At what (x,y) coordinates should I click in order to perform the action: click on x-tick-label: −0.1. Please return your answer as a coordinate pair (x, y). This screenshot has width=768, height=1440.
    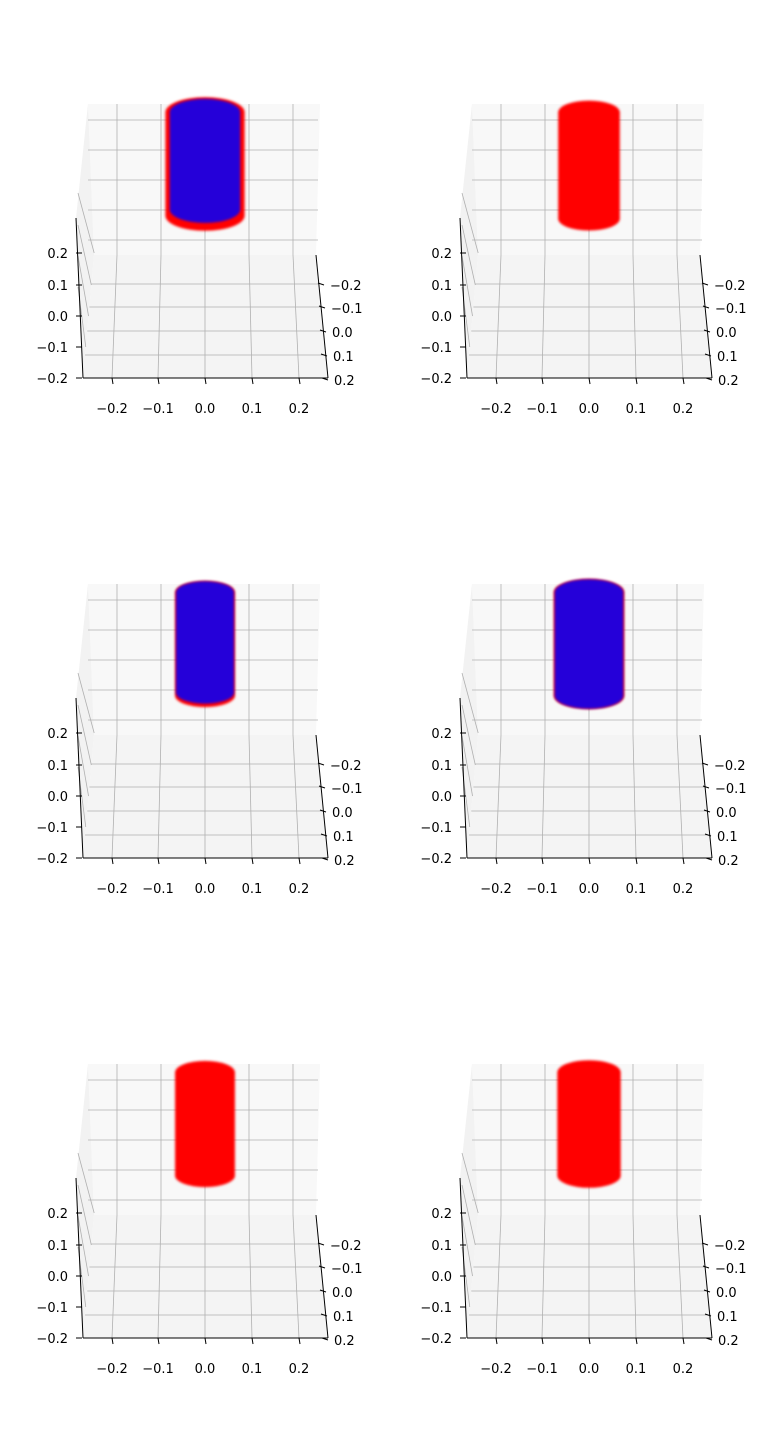
    Looking at the image, I should click on (542, 1369).